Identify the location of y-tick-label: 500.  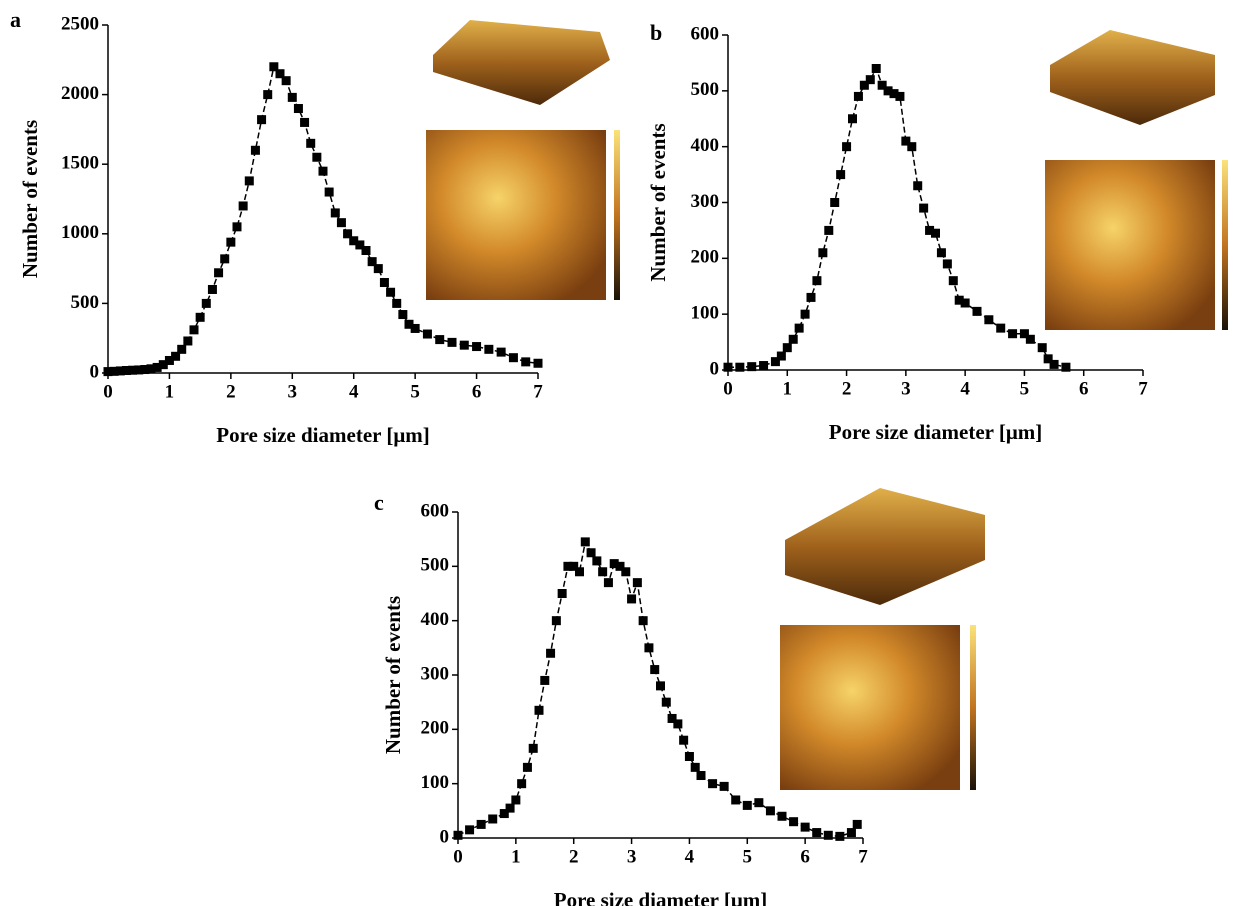
(435, 565).